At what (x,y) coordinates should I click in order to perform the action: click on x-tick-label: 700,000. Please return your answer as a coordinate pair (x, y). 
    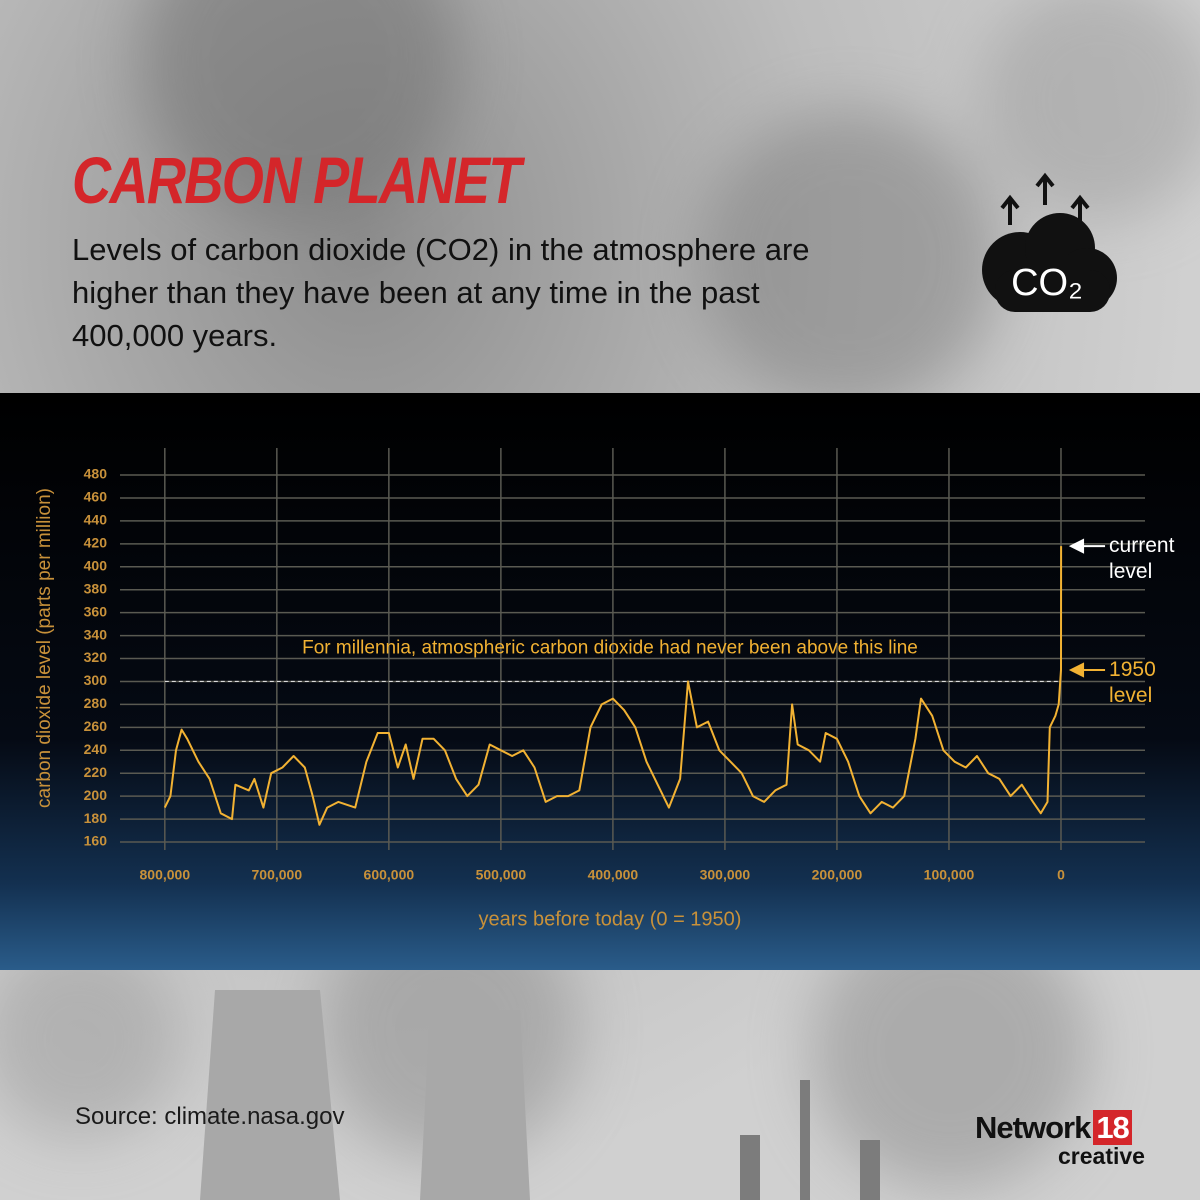
    Looking at the image, I should click on (277, 875).